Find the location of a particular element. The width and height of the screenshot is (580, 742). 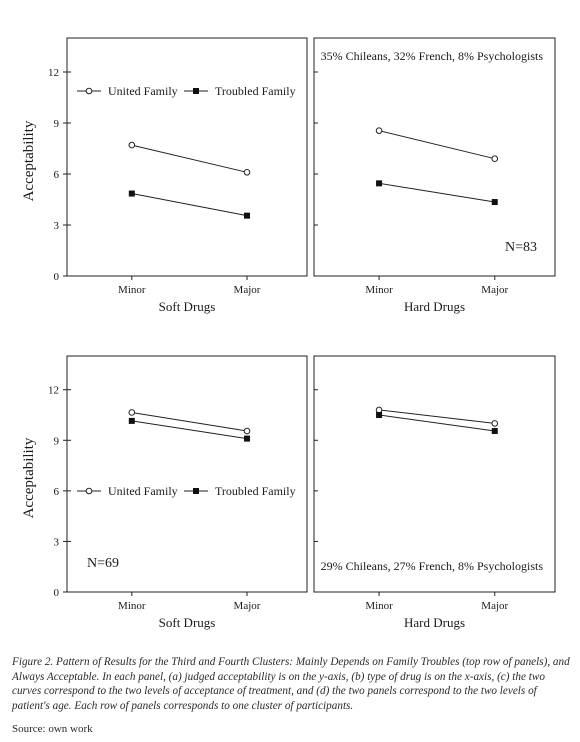

row-1-panel-2-frame is located at coordinates (434, 157).